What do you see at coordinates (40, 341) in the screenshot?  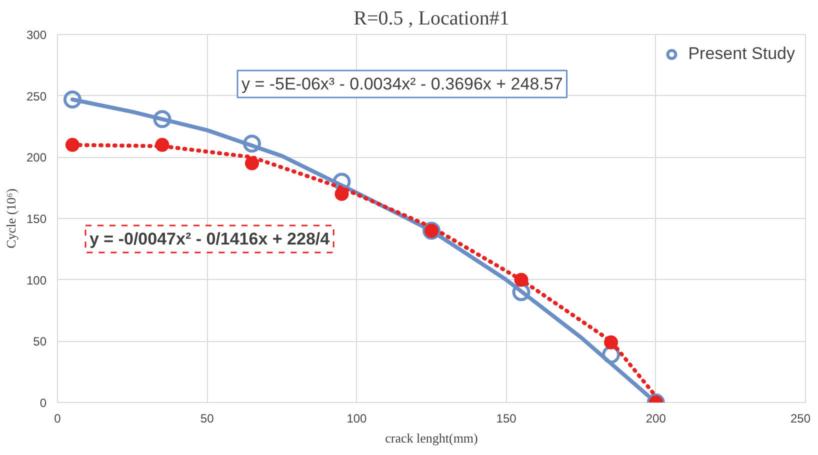 I see `y-tick-label: 50` at bounding box center [40, 341].